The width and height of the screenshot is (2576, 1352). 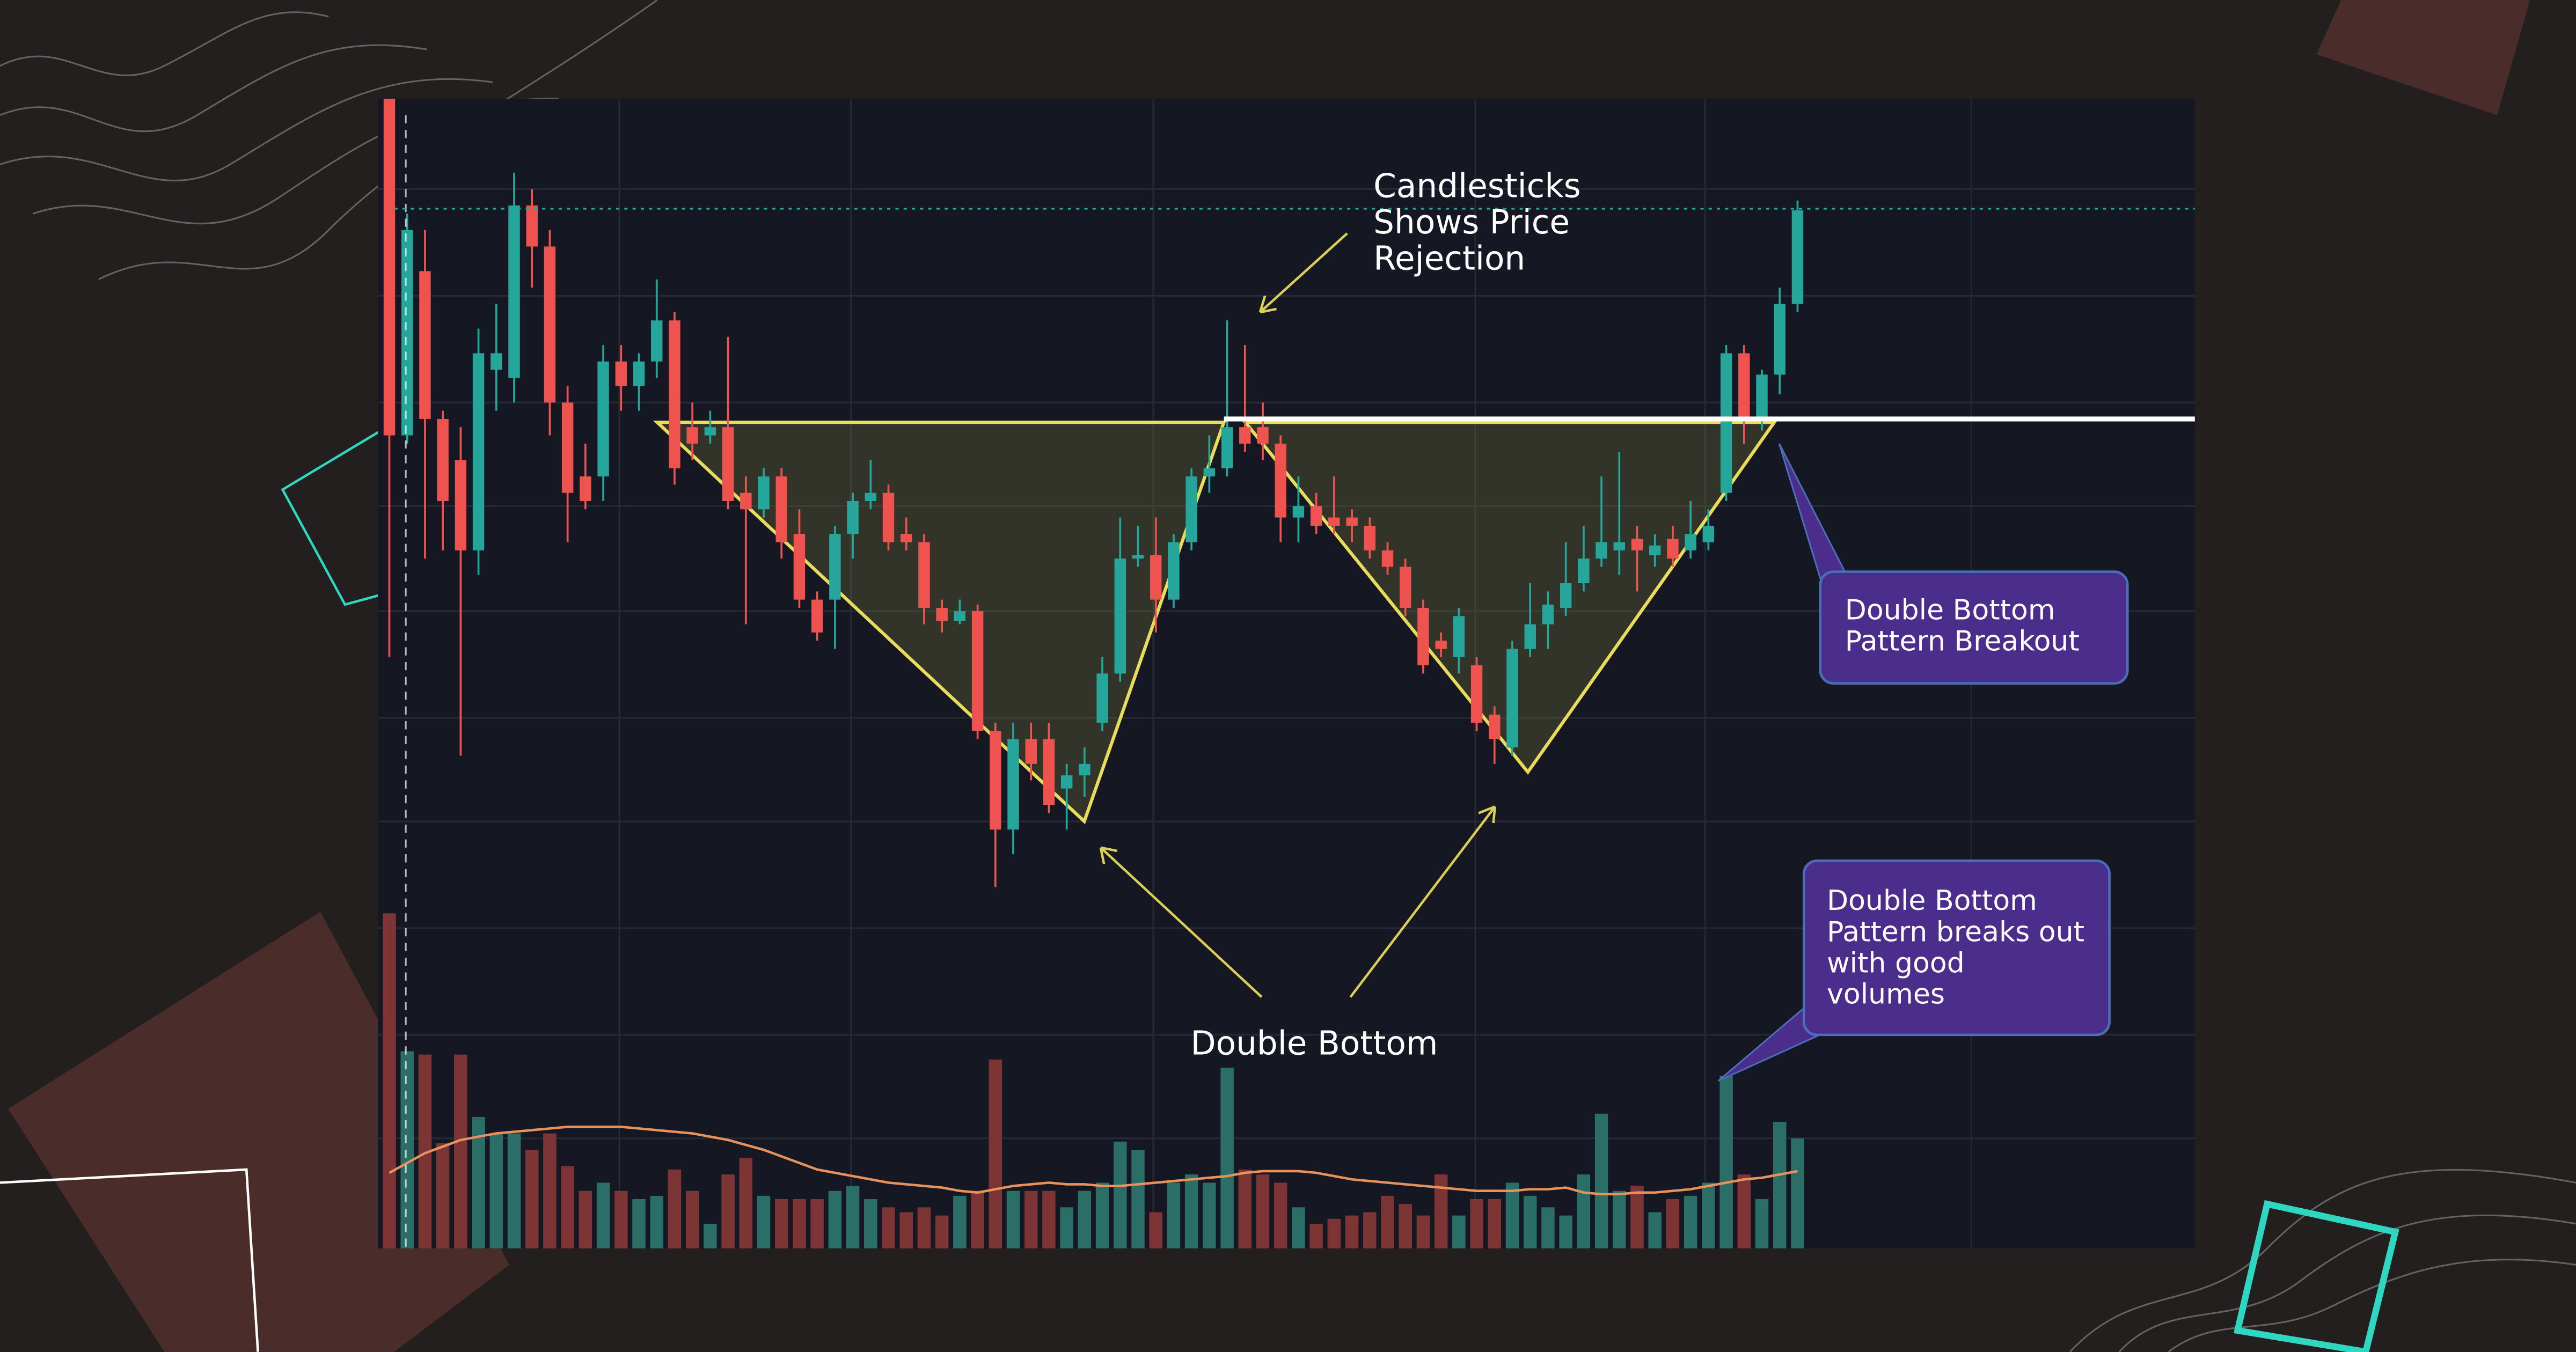 I want to click on decor-square, so click(x=2423, y=57).